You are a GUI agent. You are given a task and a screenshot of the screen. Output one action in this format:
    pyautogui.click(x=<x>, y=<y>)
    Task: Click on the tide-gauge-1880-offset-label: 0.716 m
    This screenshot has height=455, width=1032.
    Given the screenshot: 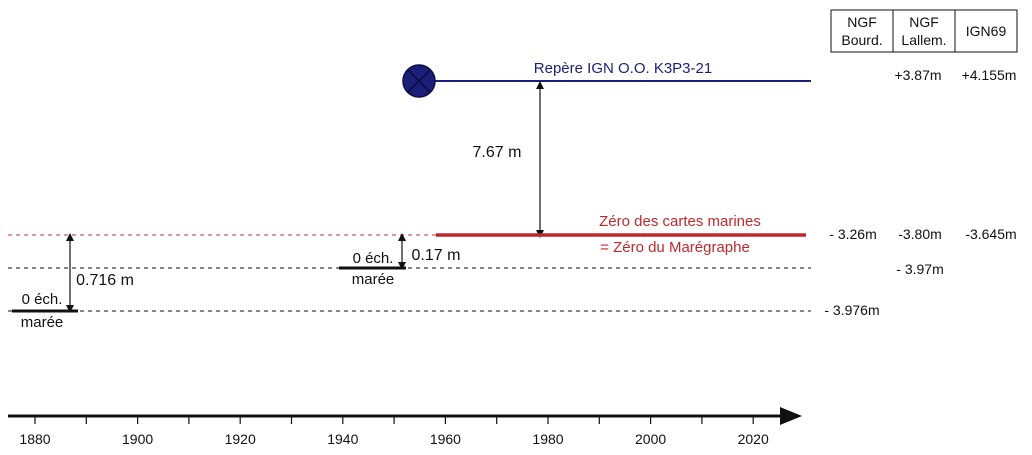 What is the action you would take?
    pyautogui.click(x=105, y=280)
    